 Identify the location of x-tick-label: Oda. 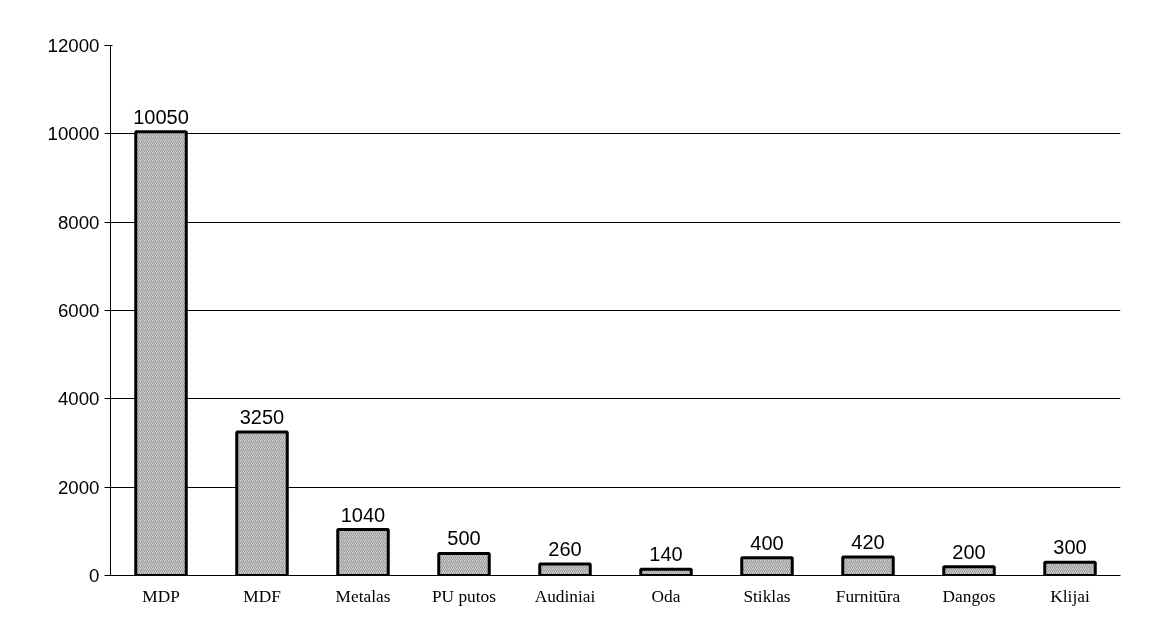
(666, 596).